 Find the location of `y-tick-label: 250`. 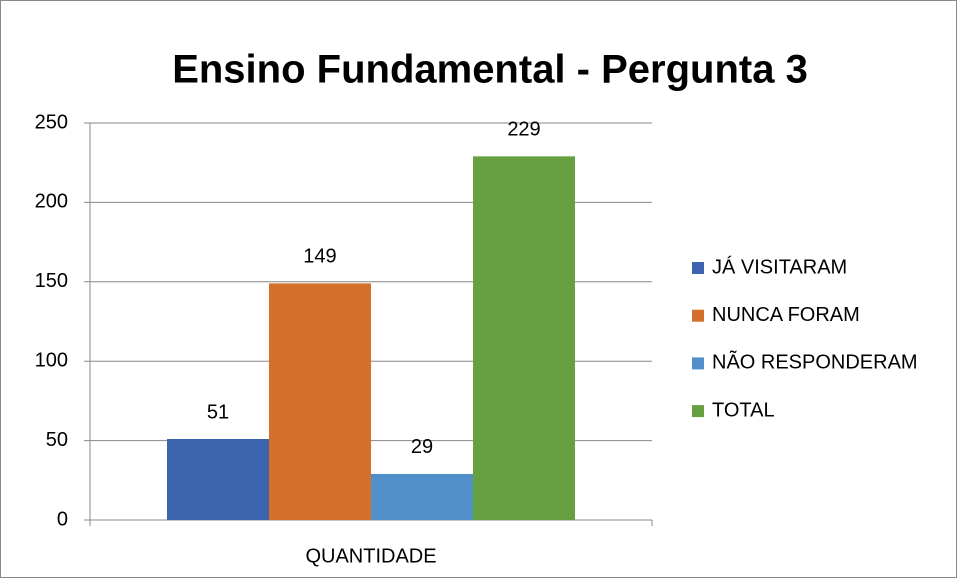

y-tick-label: 250 is located at coordinates (51, 122).